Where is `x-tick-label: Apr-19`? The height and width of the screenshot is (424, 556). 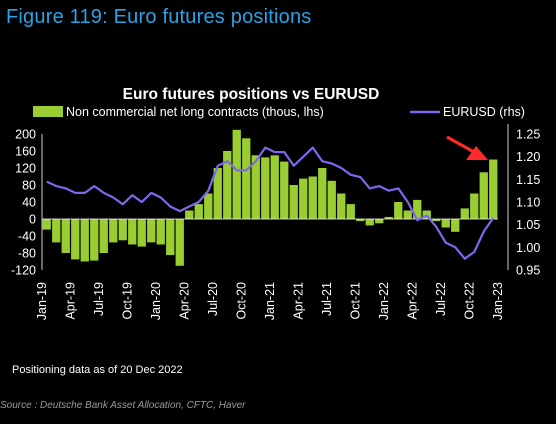 x-tick-label: Apr-19 is located at coordinates (71, 301).